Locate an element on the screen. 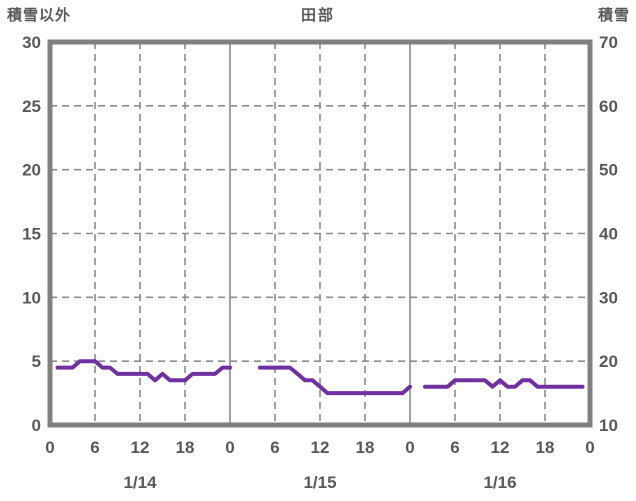  right-tick-label: 30 is located at coordinates (608, 297).